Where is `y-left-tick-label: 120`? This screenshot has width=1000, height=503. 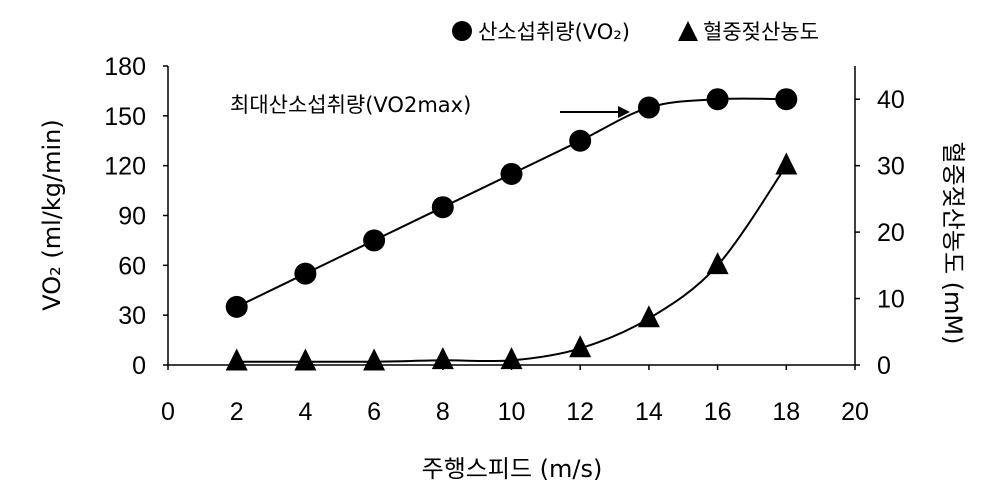 y-left-tick-label: 120 is located at coordinates (125, 167).